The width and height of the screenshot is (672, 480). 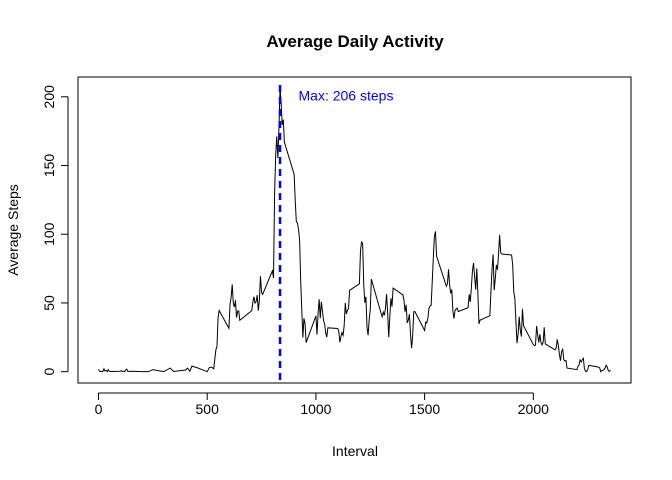 What do you see at coordinates (355, 41) in the screenshot?
I see `chart-title: Average Daily Activity` at bounding box center [355, 41].